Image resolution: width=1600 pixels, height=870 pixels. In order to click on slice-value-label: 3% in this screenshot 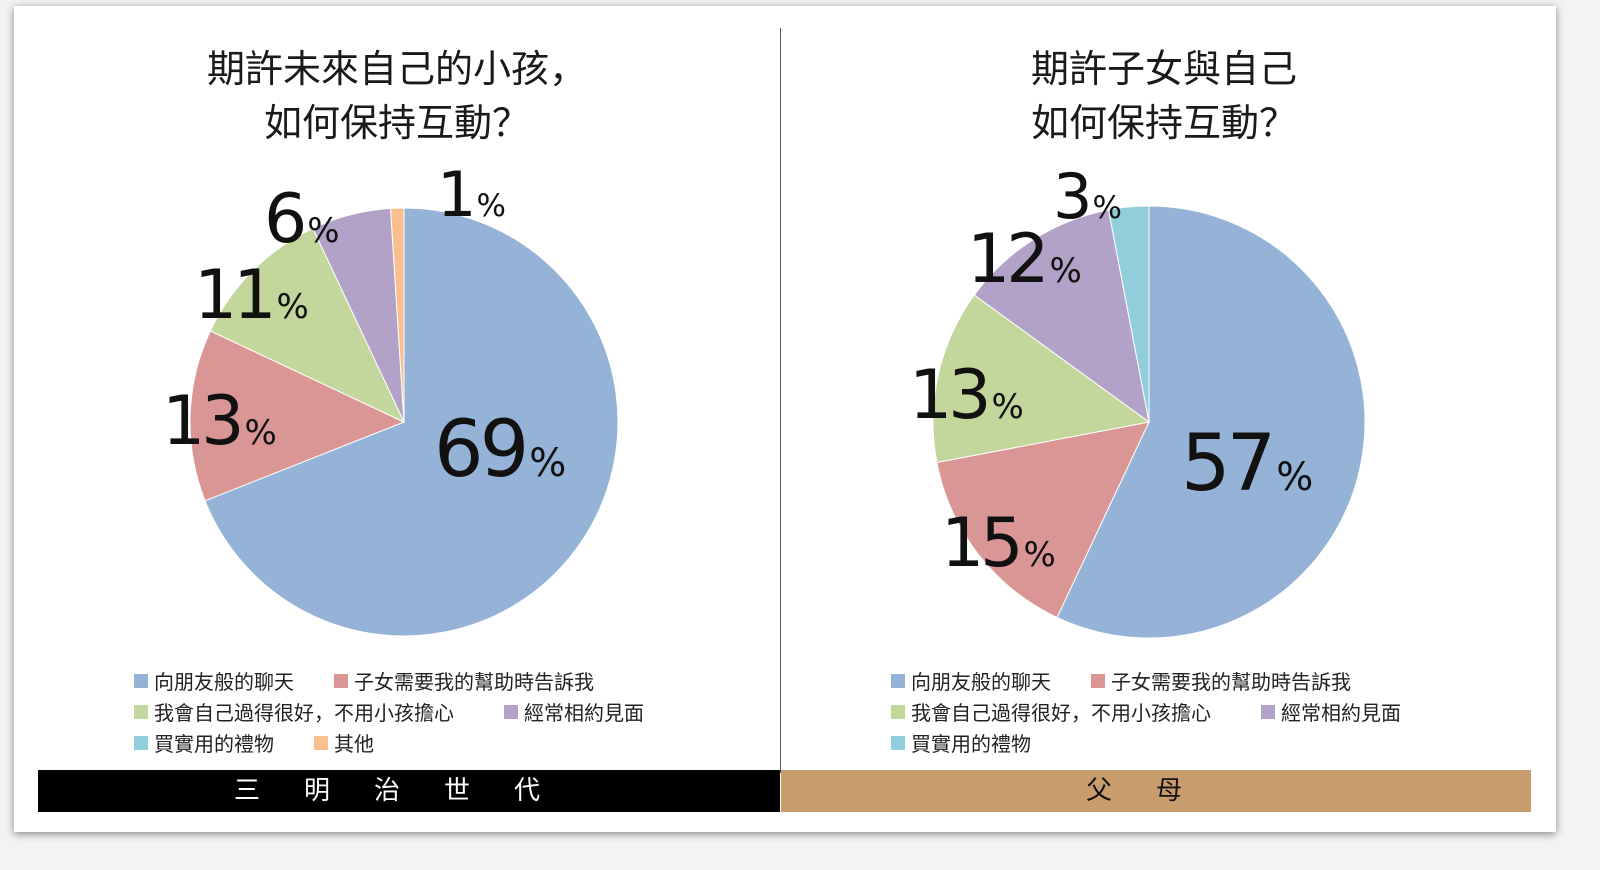, I will do `click(1087, 196)`.